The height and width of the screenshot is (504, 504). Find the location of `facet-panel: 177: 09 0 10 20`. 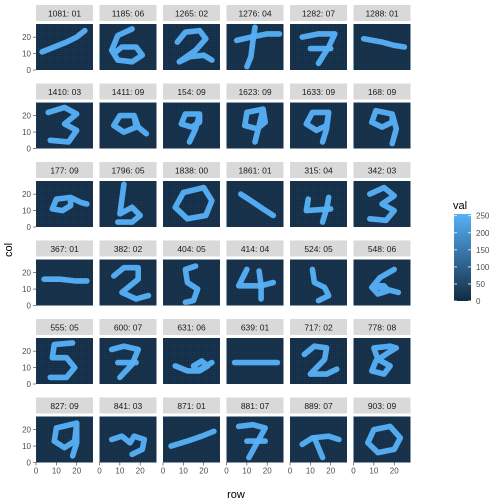

facet-panel: 177: 09 0 10 20 is located at coordinates (57, 197).